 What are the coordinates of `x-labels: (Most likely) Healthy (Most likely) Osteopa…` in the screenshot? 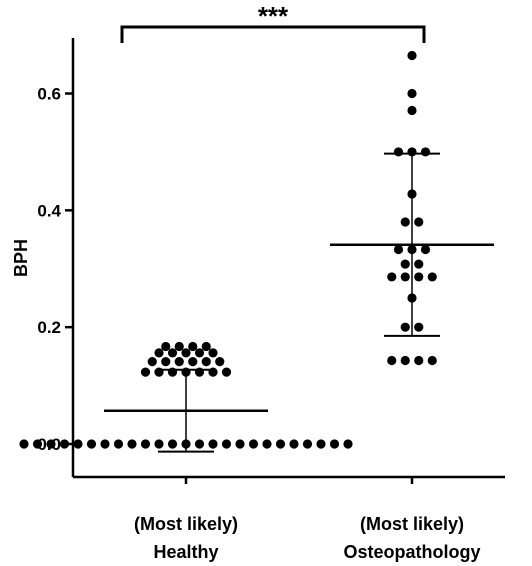 It's located at (307, 538).